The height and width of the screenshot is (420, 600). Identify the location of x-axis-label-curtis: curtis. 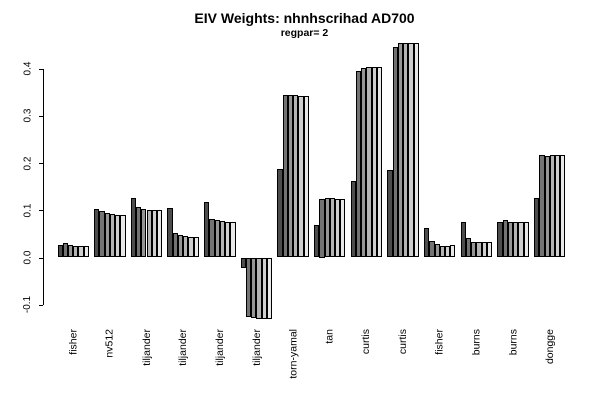
(366, 342).